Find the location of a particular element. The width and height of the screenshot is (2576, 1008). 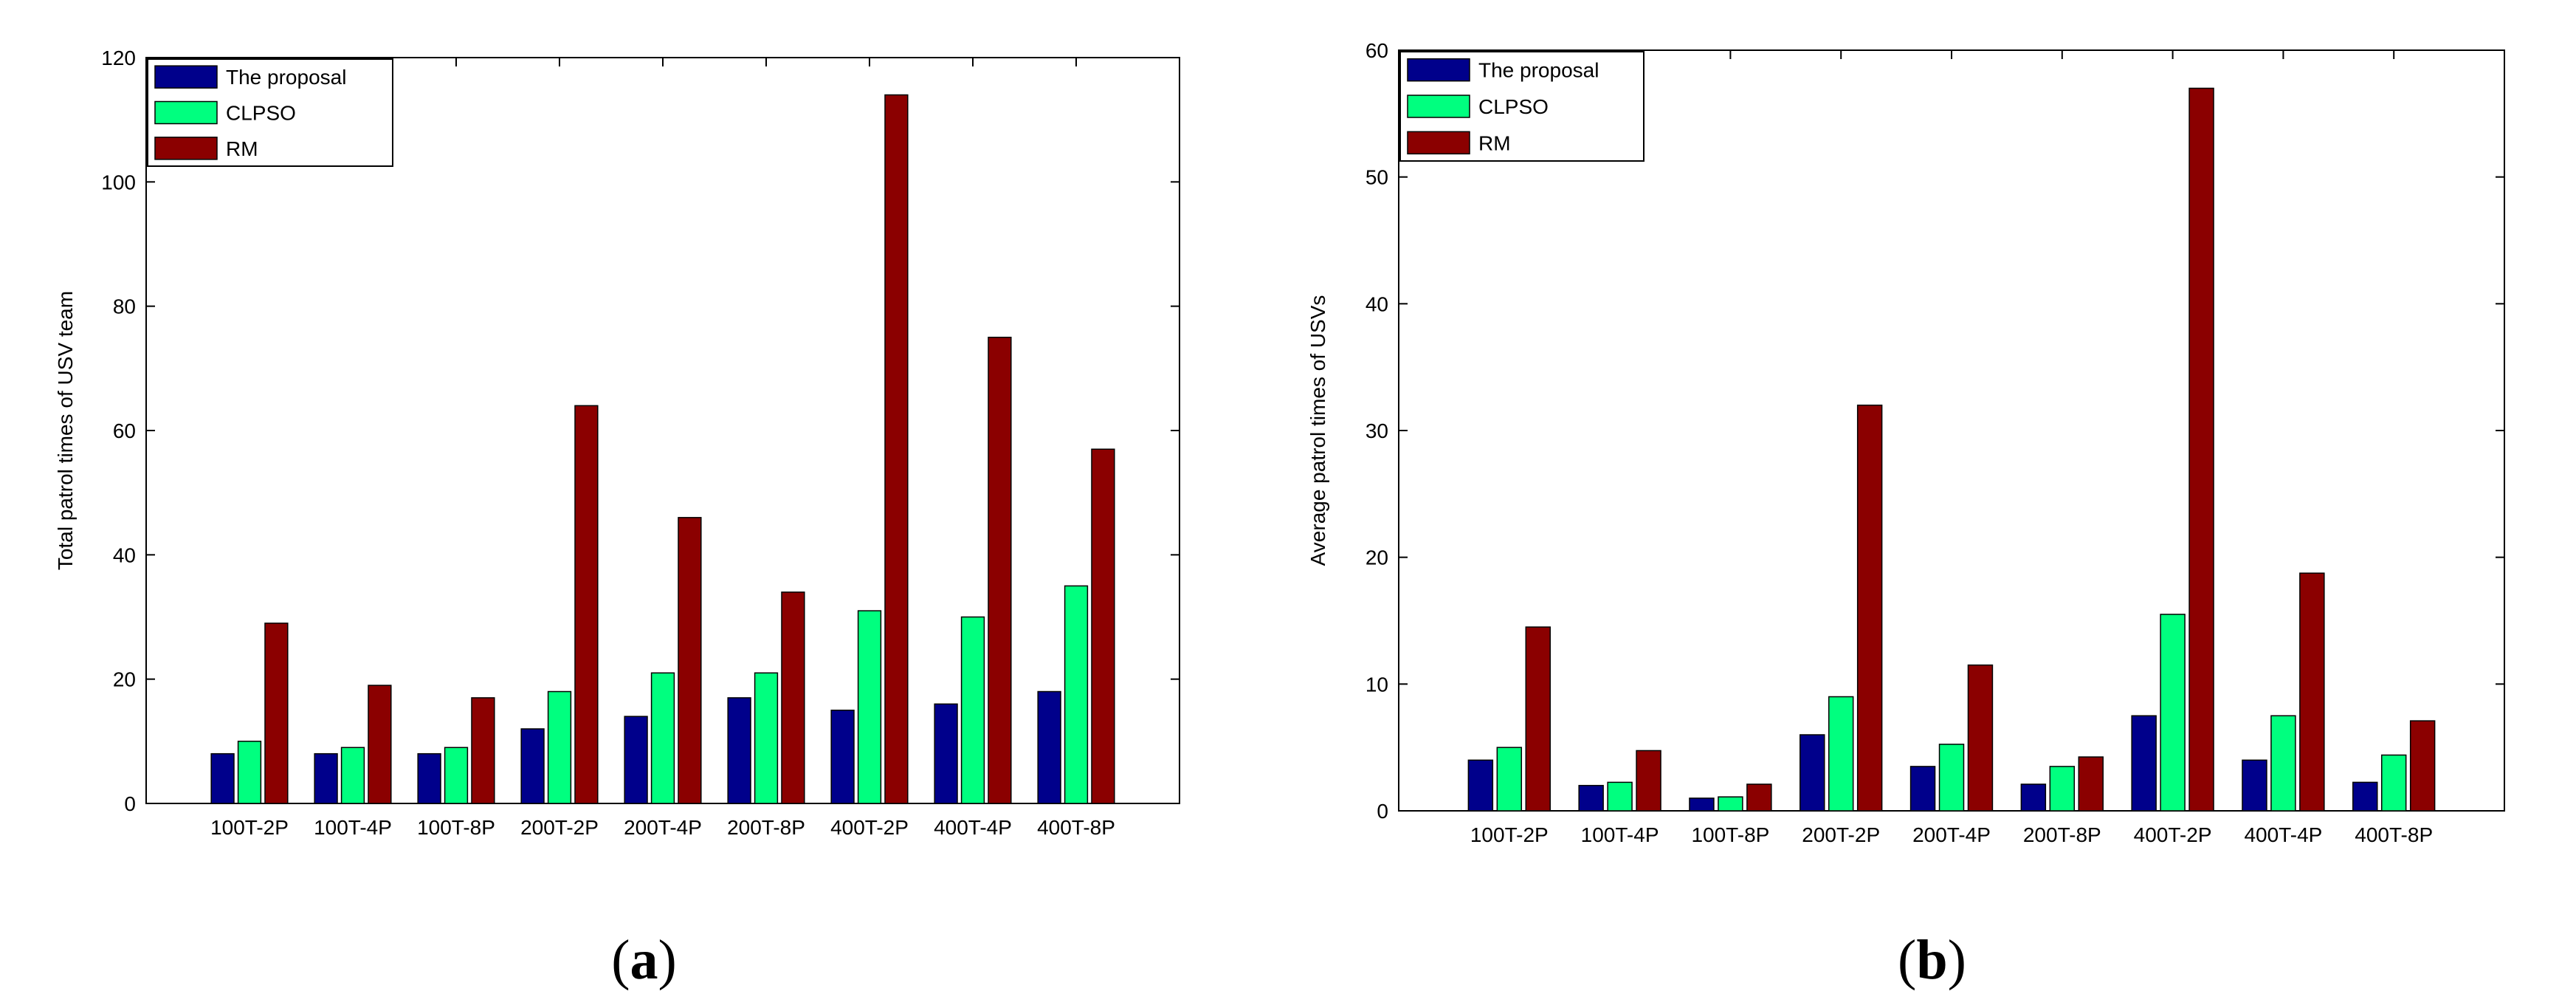

bar-clpso-200t-8p is located at coordinates (766, 738).